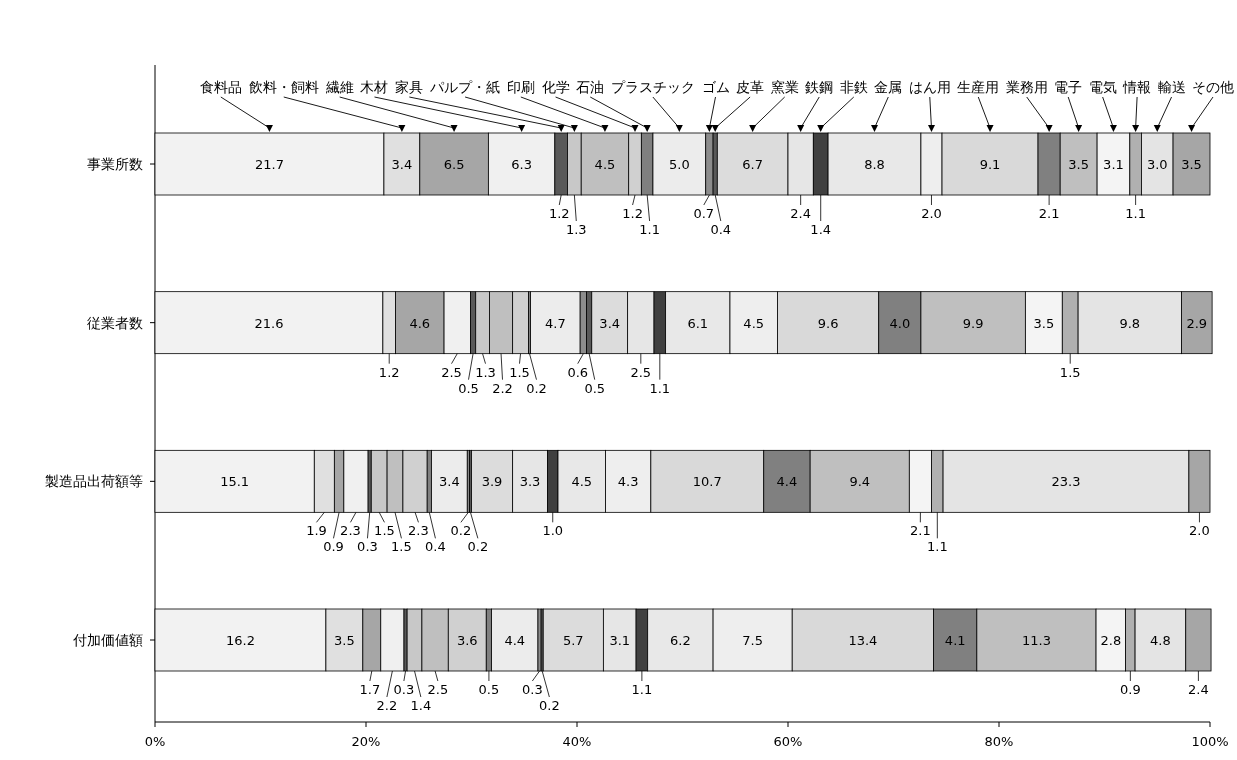  Describe the element at coordinates (409, 87) in the screenshot. I see `text: 家具` at that location.